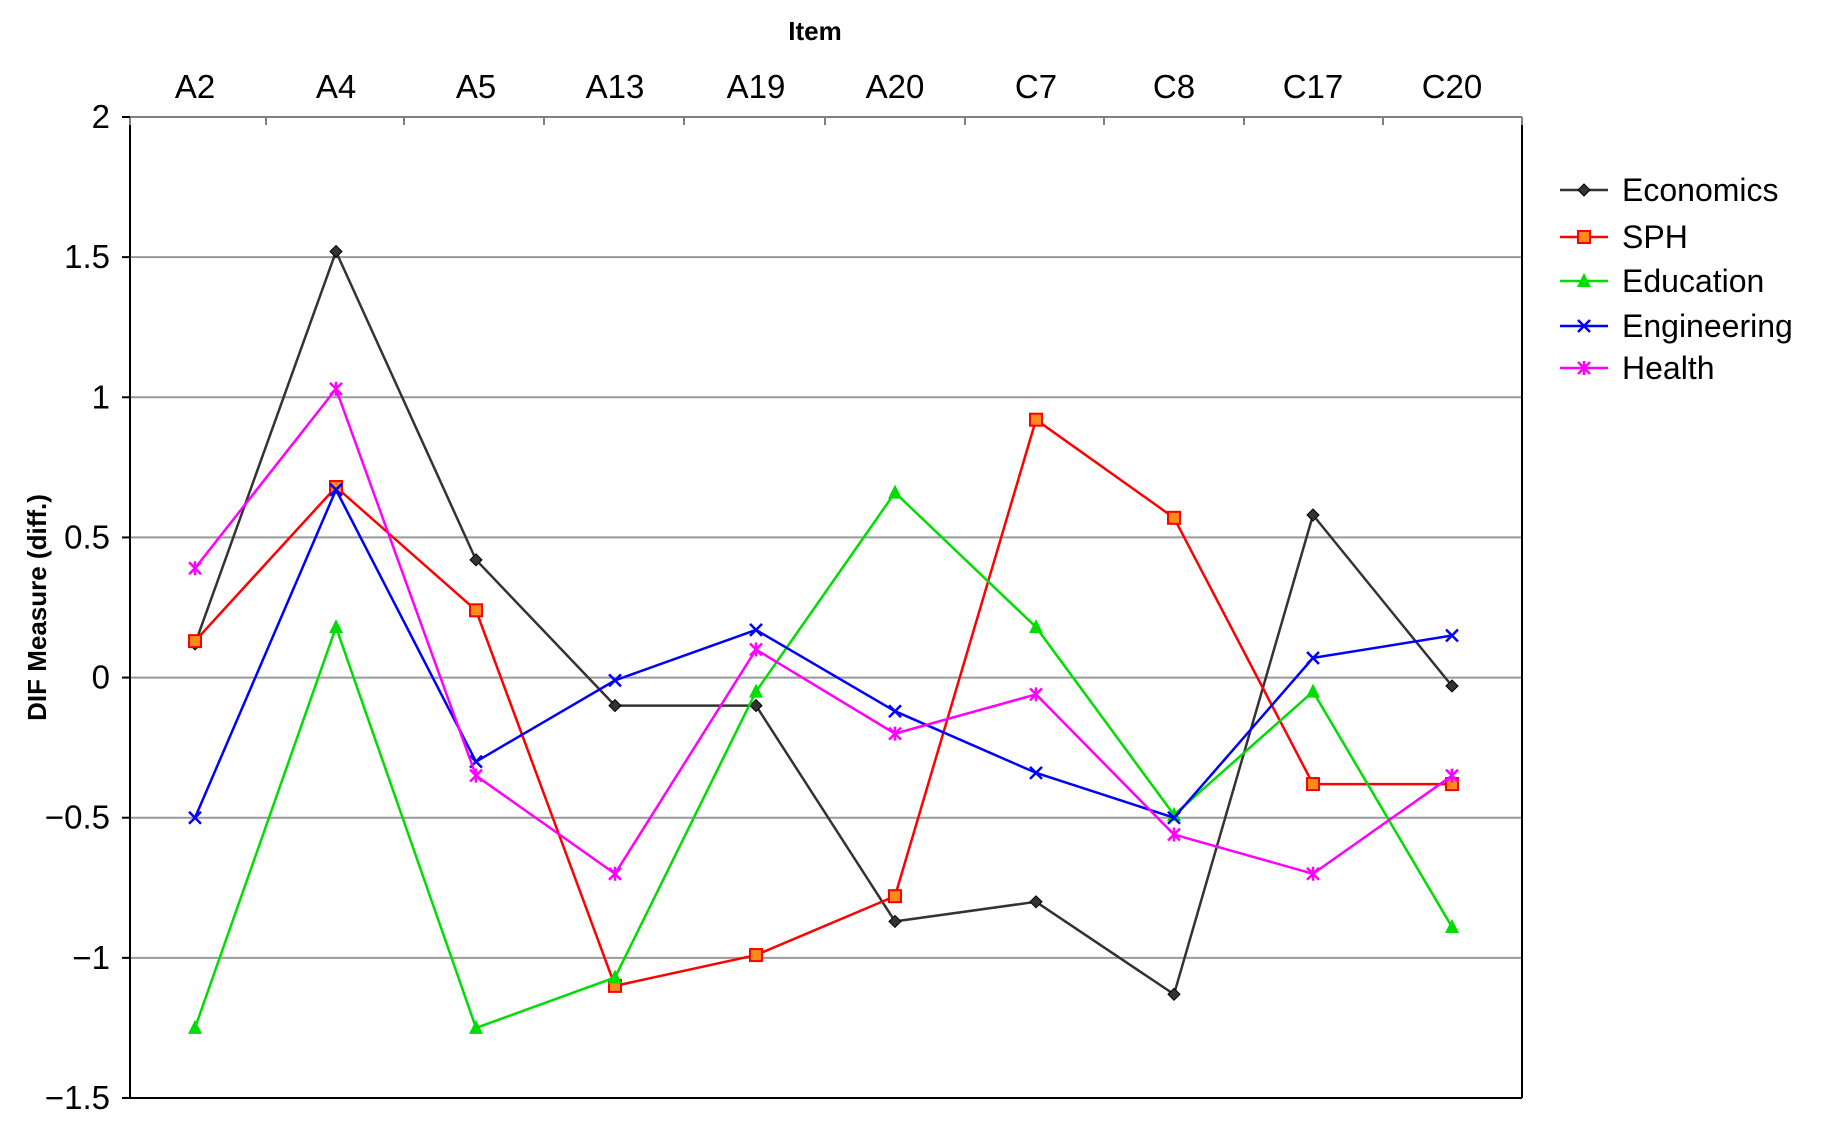 The width and height of the screenshot is (1825, 1130). What do you see at coordinates (1174, 86) in the screenshot?
I see `x-tick-label: C8` at bounding box center [1174, 86].